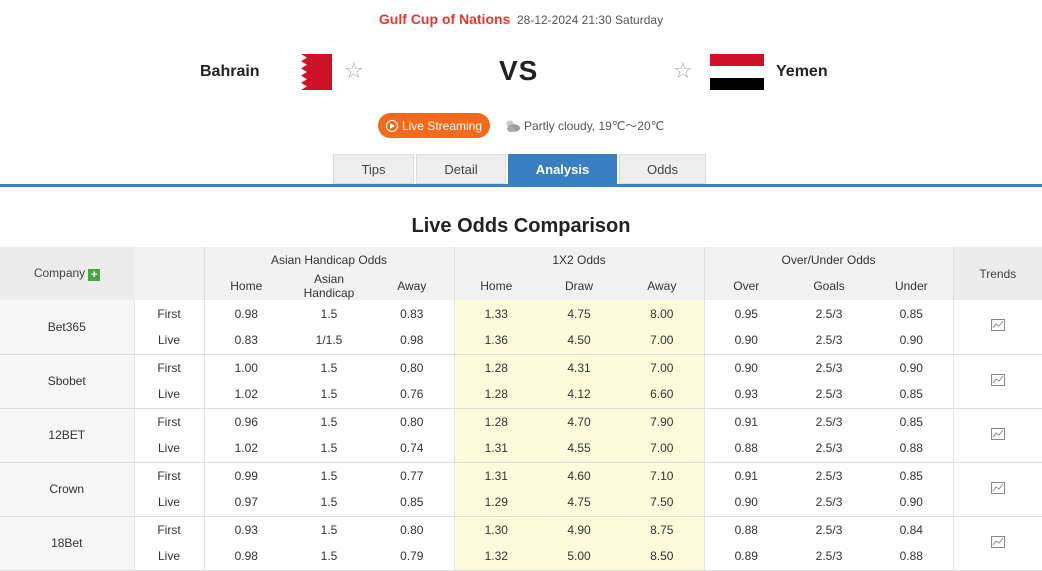  What do you see at coordinates (496, 503) in the screenshot?
I see `1x2-home-cell: 1.29` at bounding box center [496, 503].